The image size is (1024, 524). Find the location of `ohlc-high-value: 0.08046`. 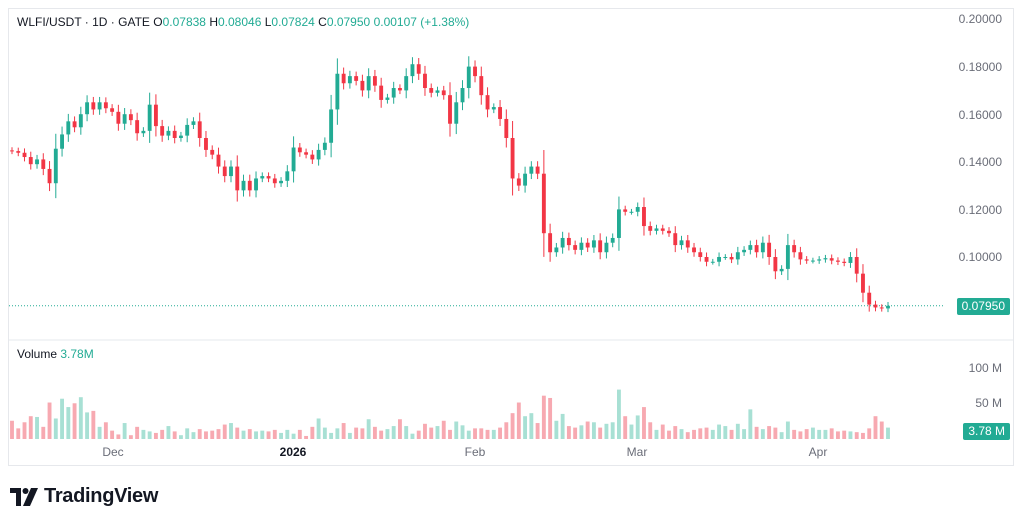

ohlc-high-value: 0.08046 is located at coordinates (240, 22).